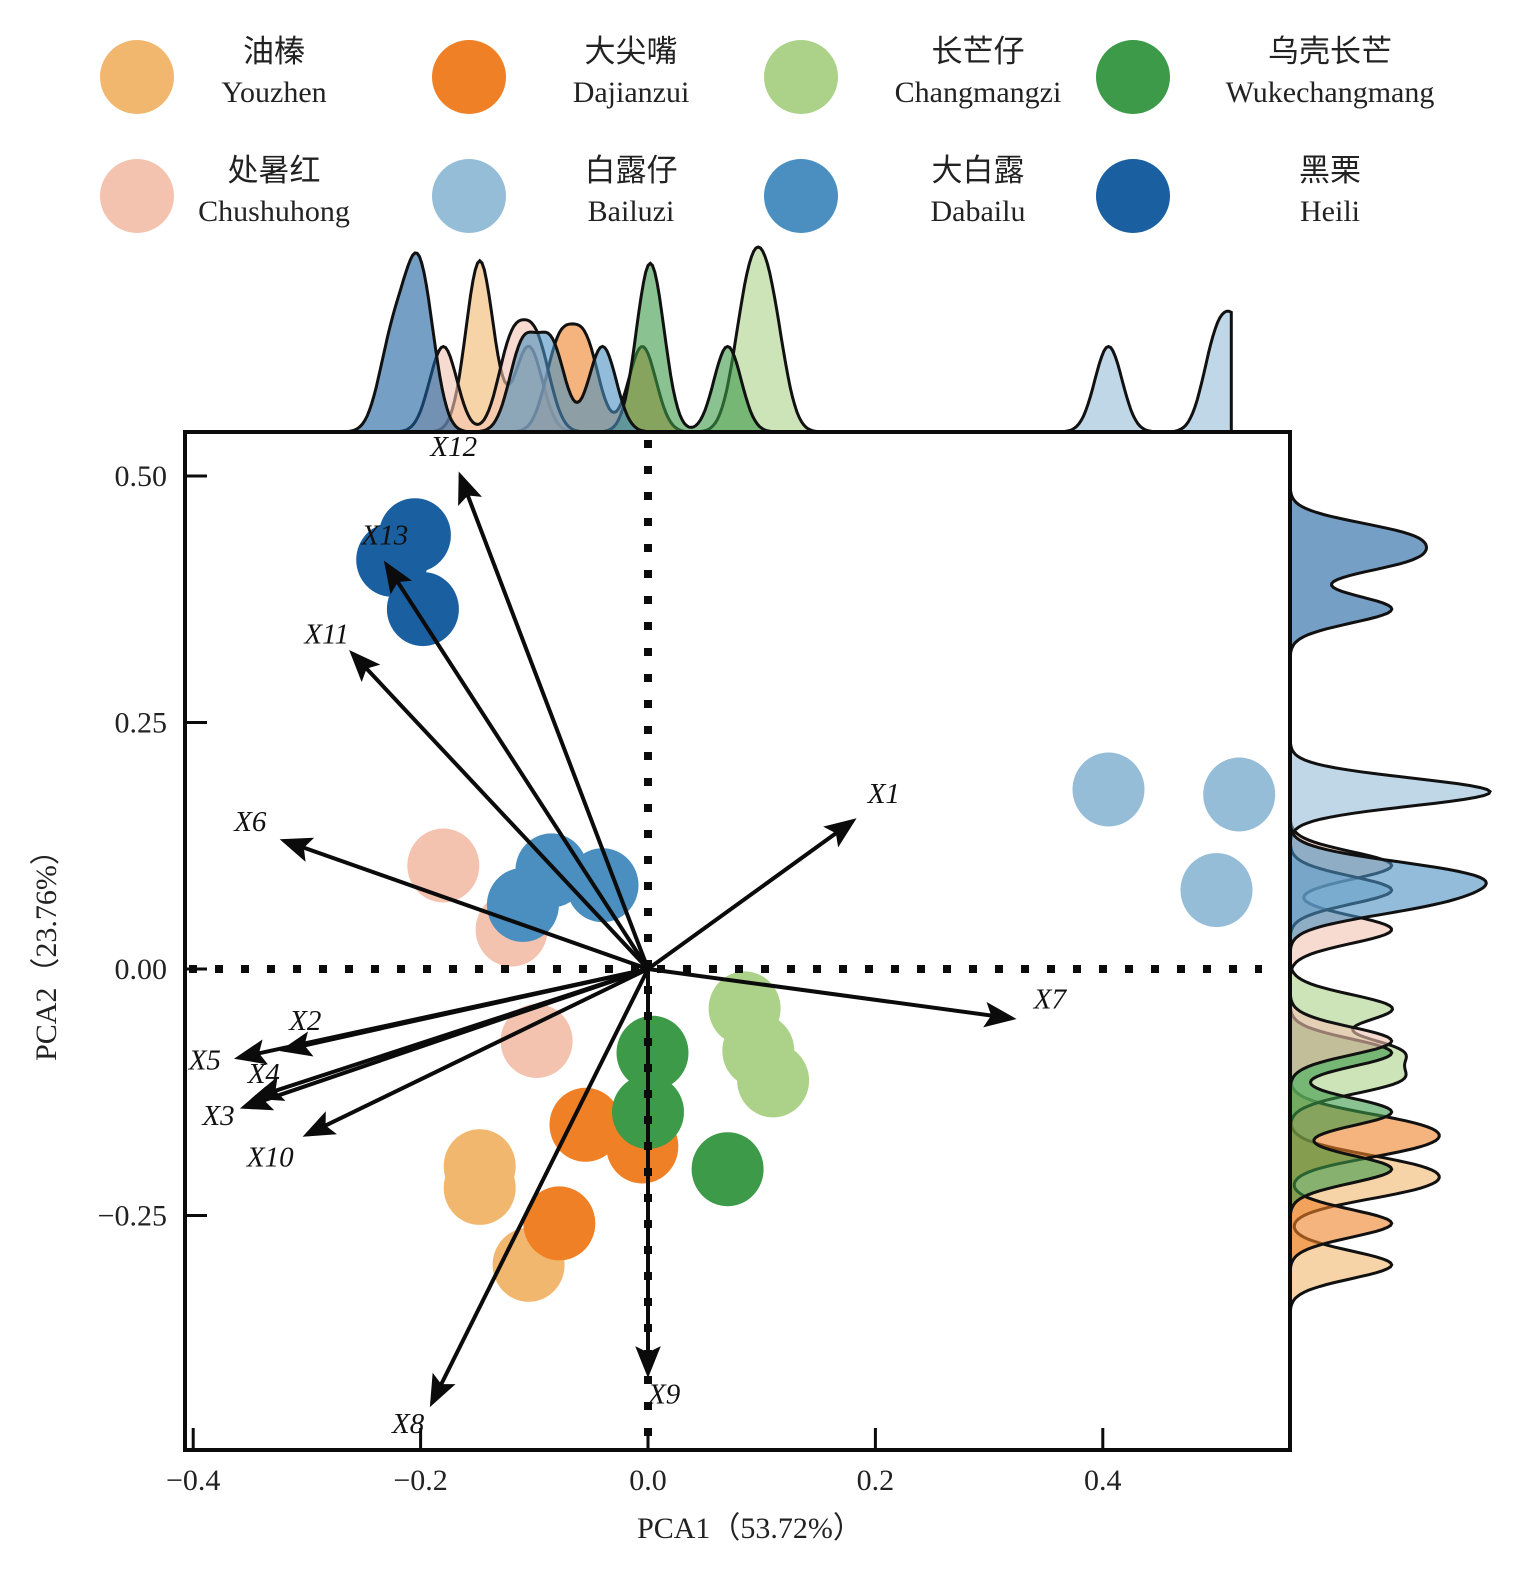 This screenshot has height=1576, width=1529. I want to click on legend-label: 大尖嘴 Dajianzui, so click(631, 73).